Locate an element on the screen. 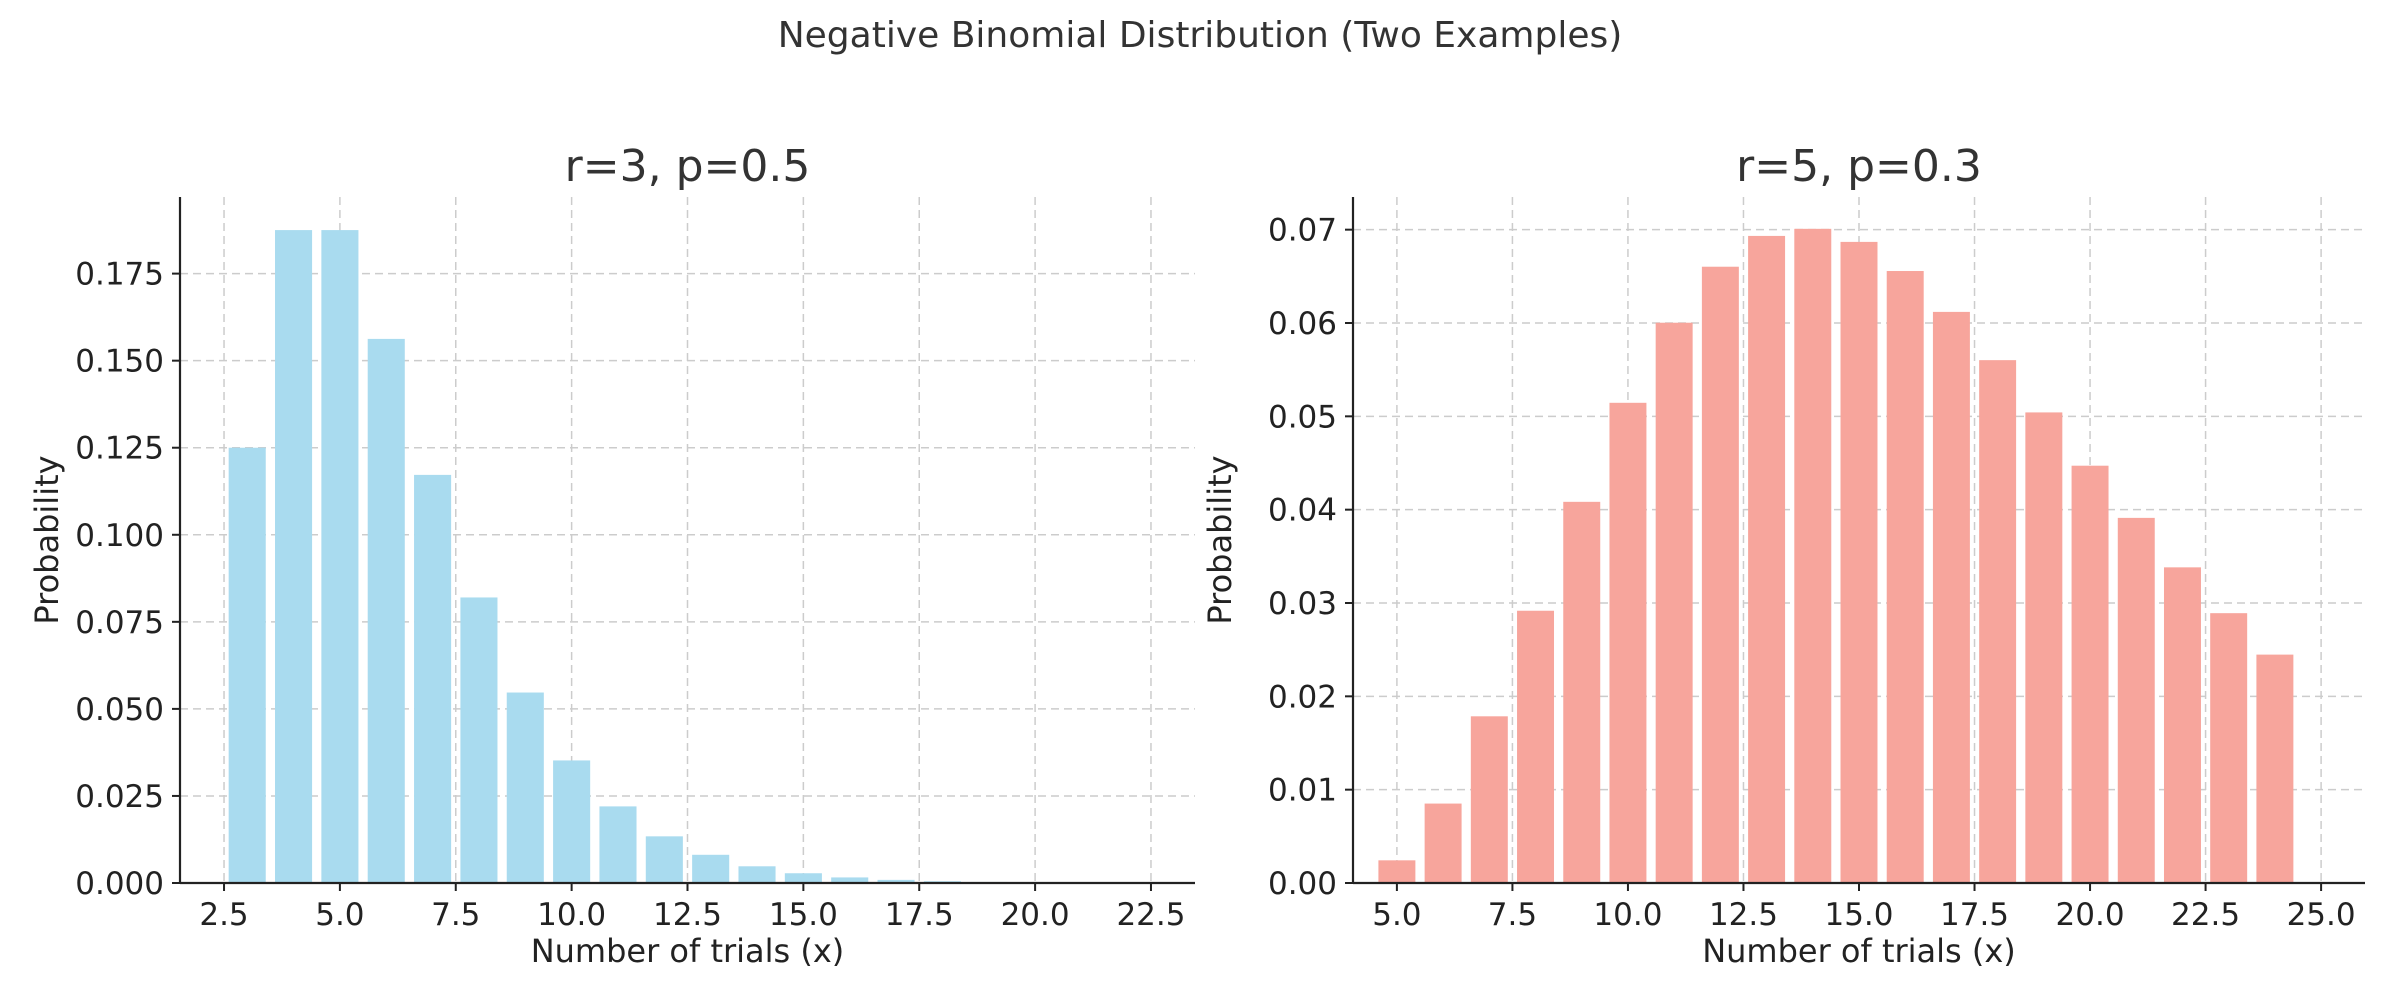 This screenshot has height=1000, width=2400. right-bar-x18 is located at coordinates (1998, 621).